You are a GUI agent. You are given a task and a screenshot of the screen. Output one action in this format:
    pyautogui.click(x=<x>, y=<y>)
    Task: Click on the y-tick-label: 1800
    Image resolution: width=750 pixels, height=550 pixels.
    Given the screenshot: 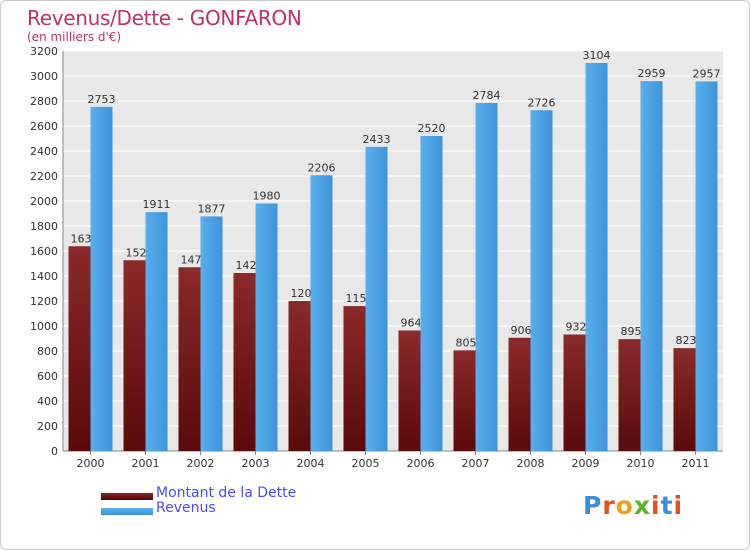 What is the action you would take?
    pyautogui.click(x=44, y=226)
    